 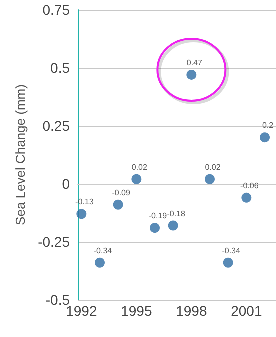 What do you see at coordinates (56, 126) in the screenshot?
I see `y-tick-label: 0.25` at bounding box center [56, 126].